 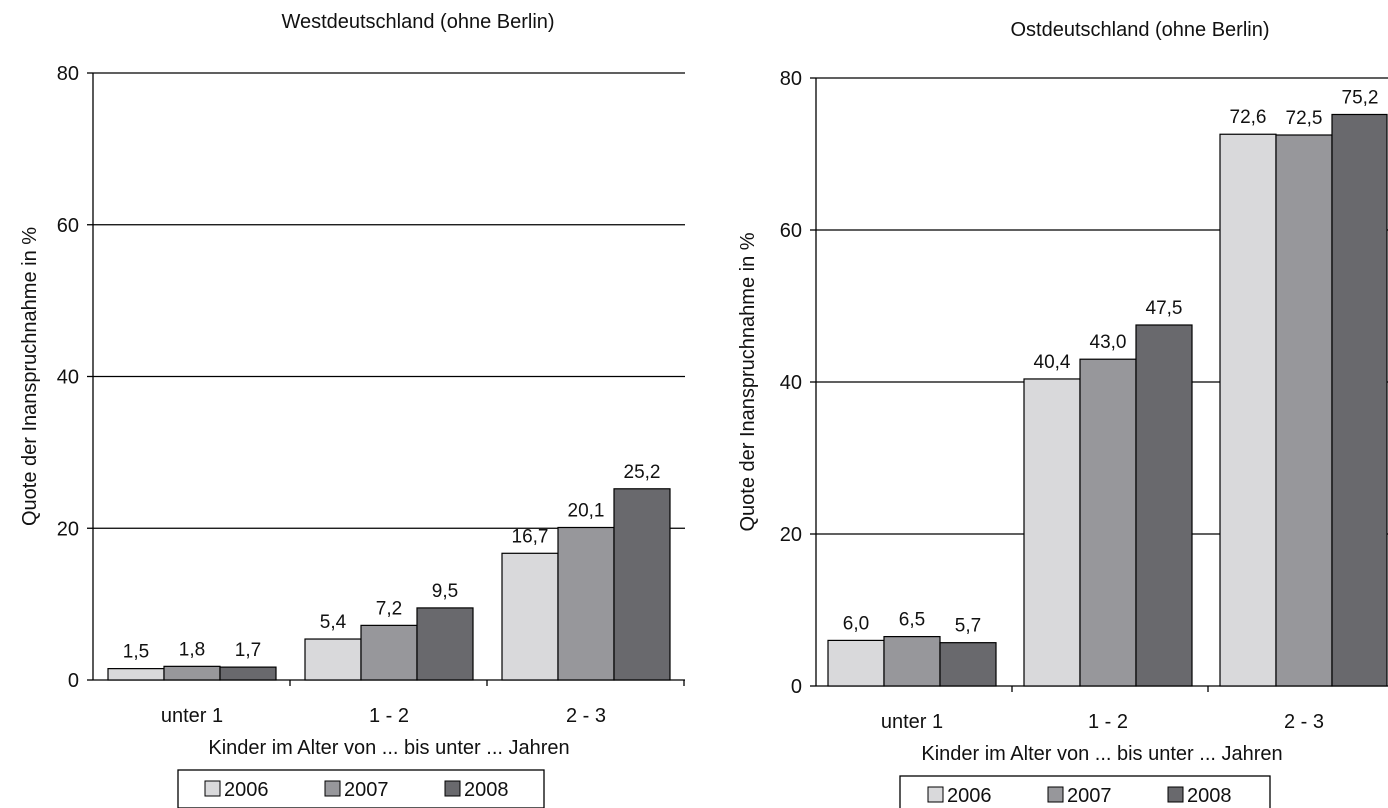 I want to click on west-legend-label-2006: 2006, so click(x=246, y=790).